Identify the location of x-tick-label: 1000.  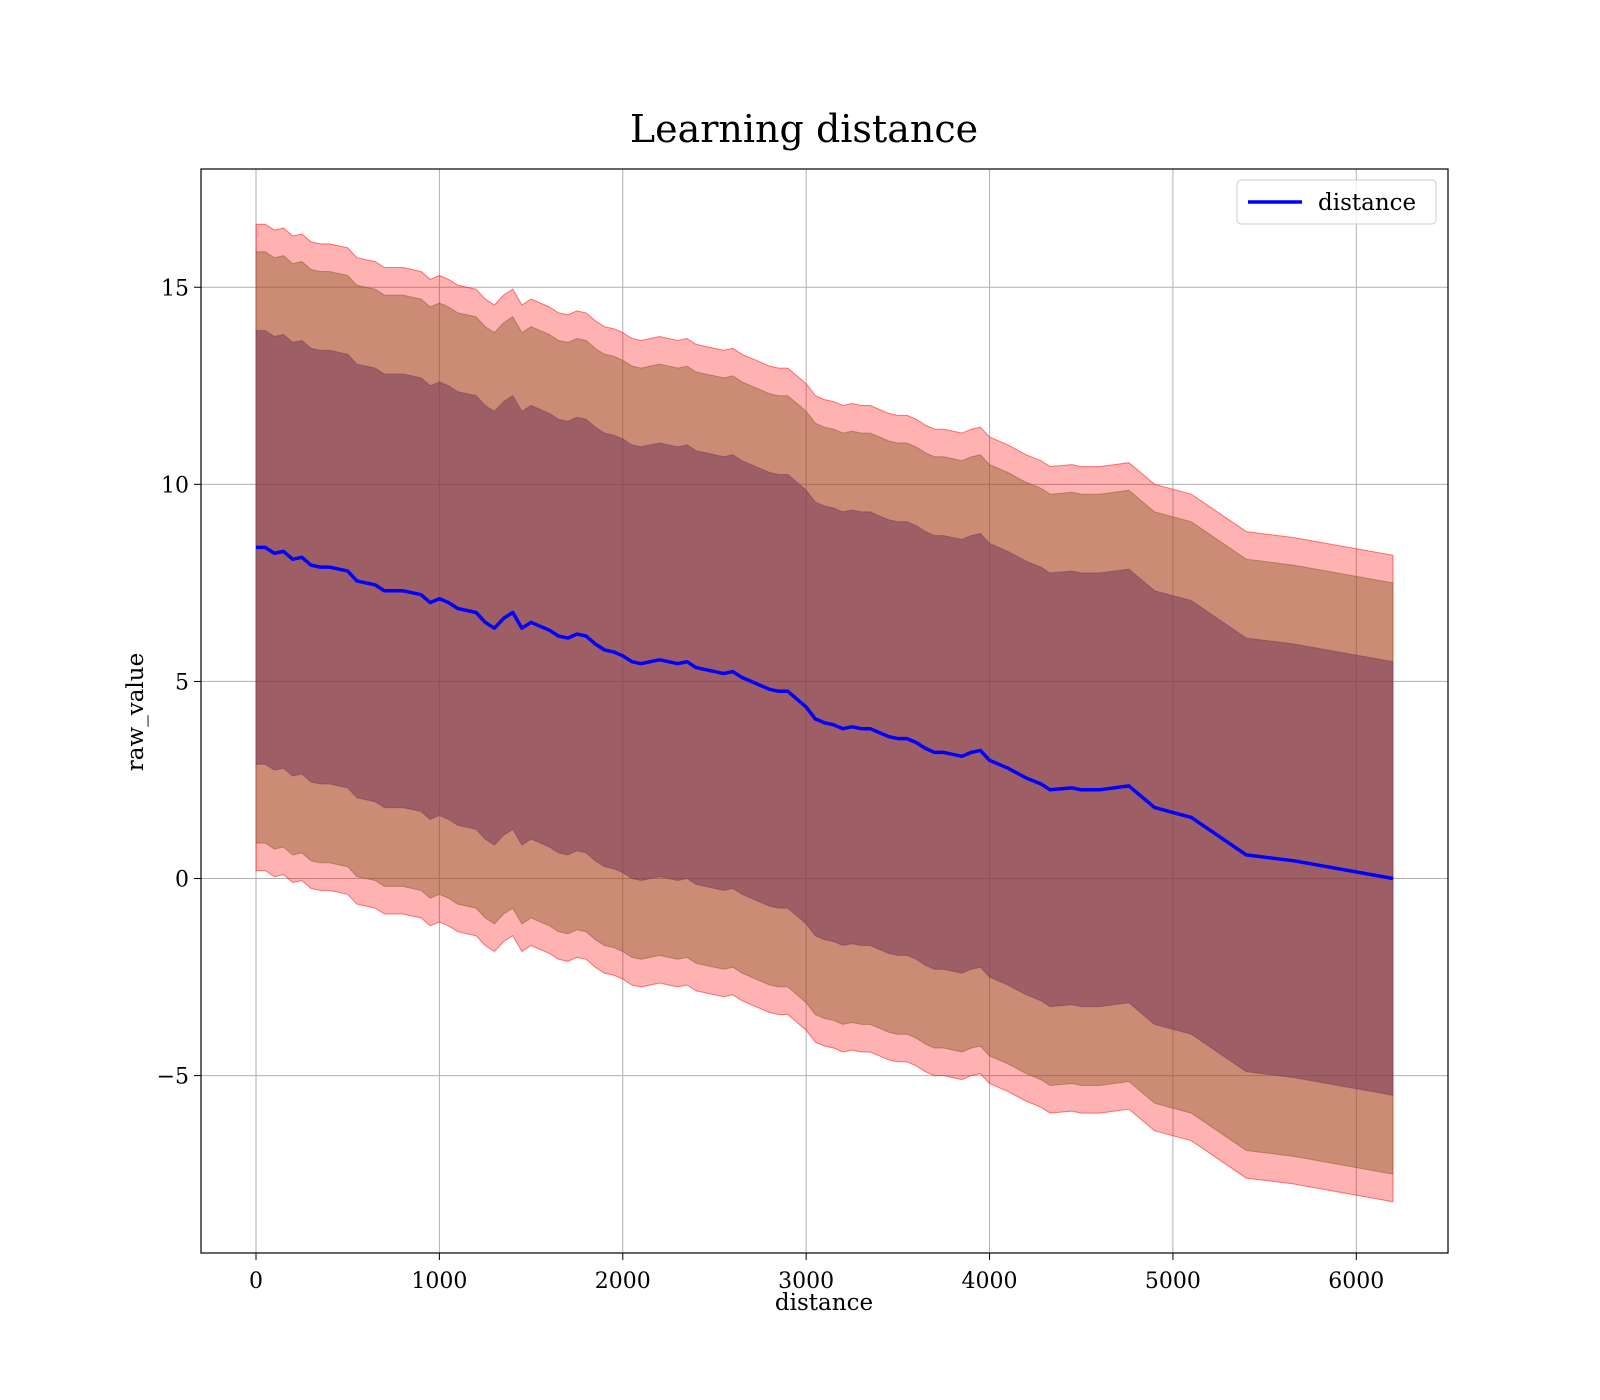
(439, 1281).